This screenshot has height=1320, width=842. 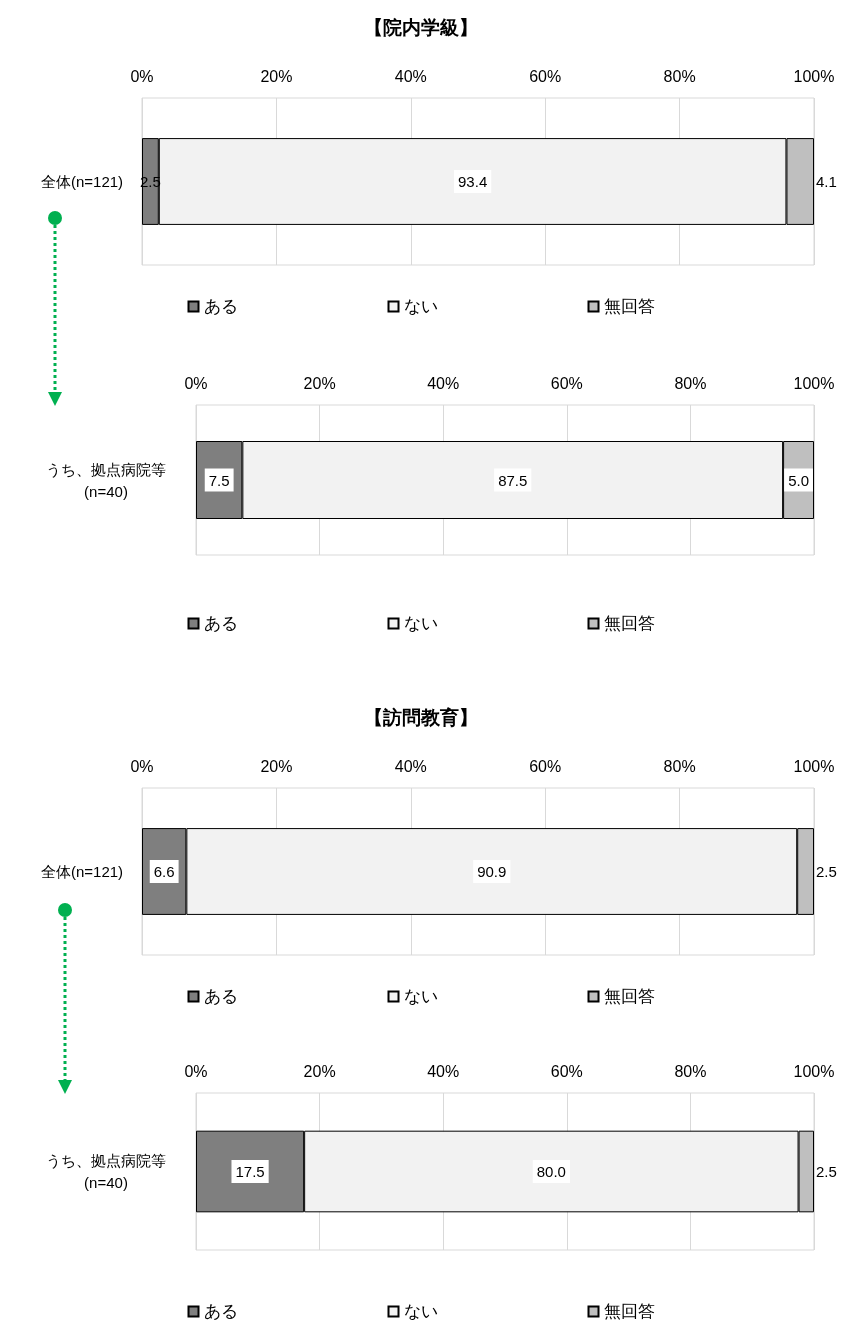 What do you see at coordinates (492, 871) in the screenshot?
I see `data-label: 90.9` at bounding box center [492, 871].